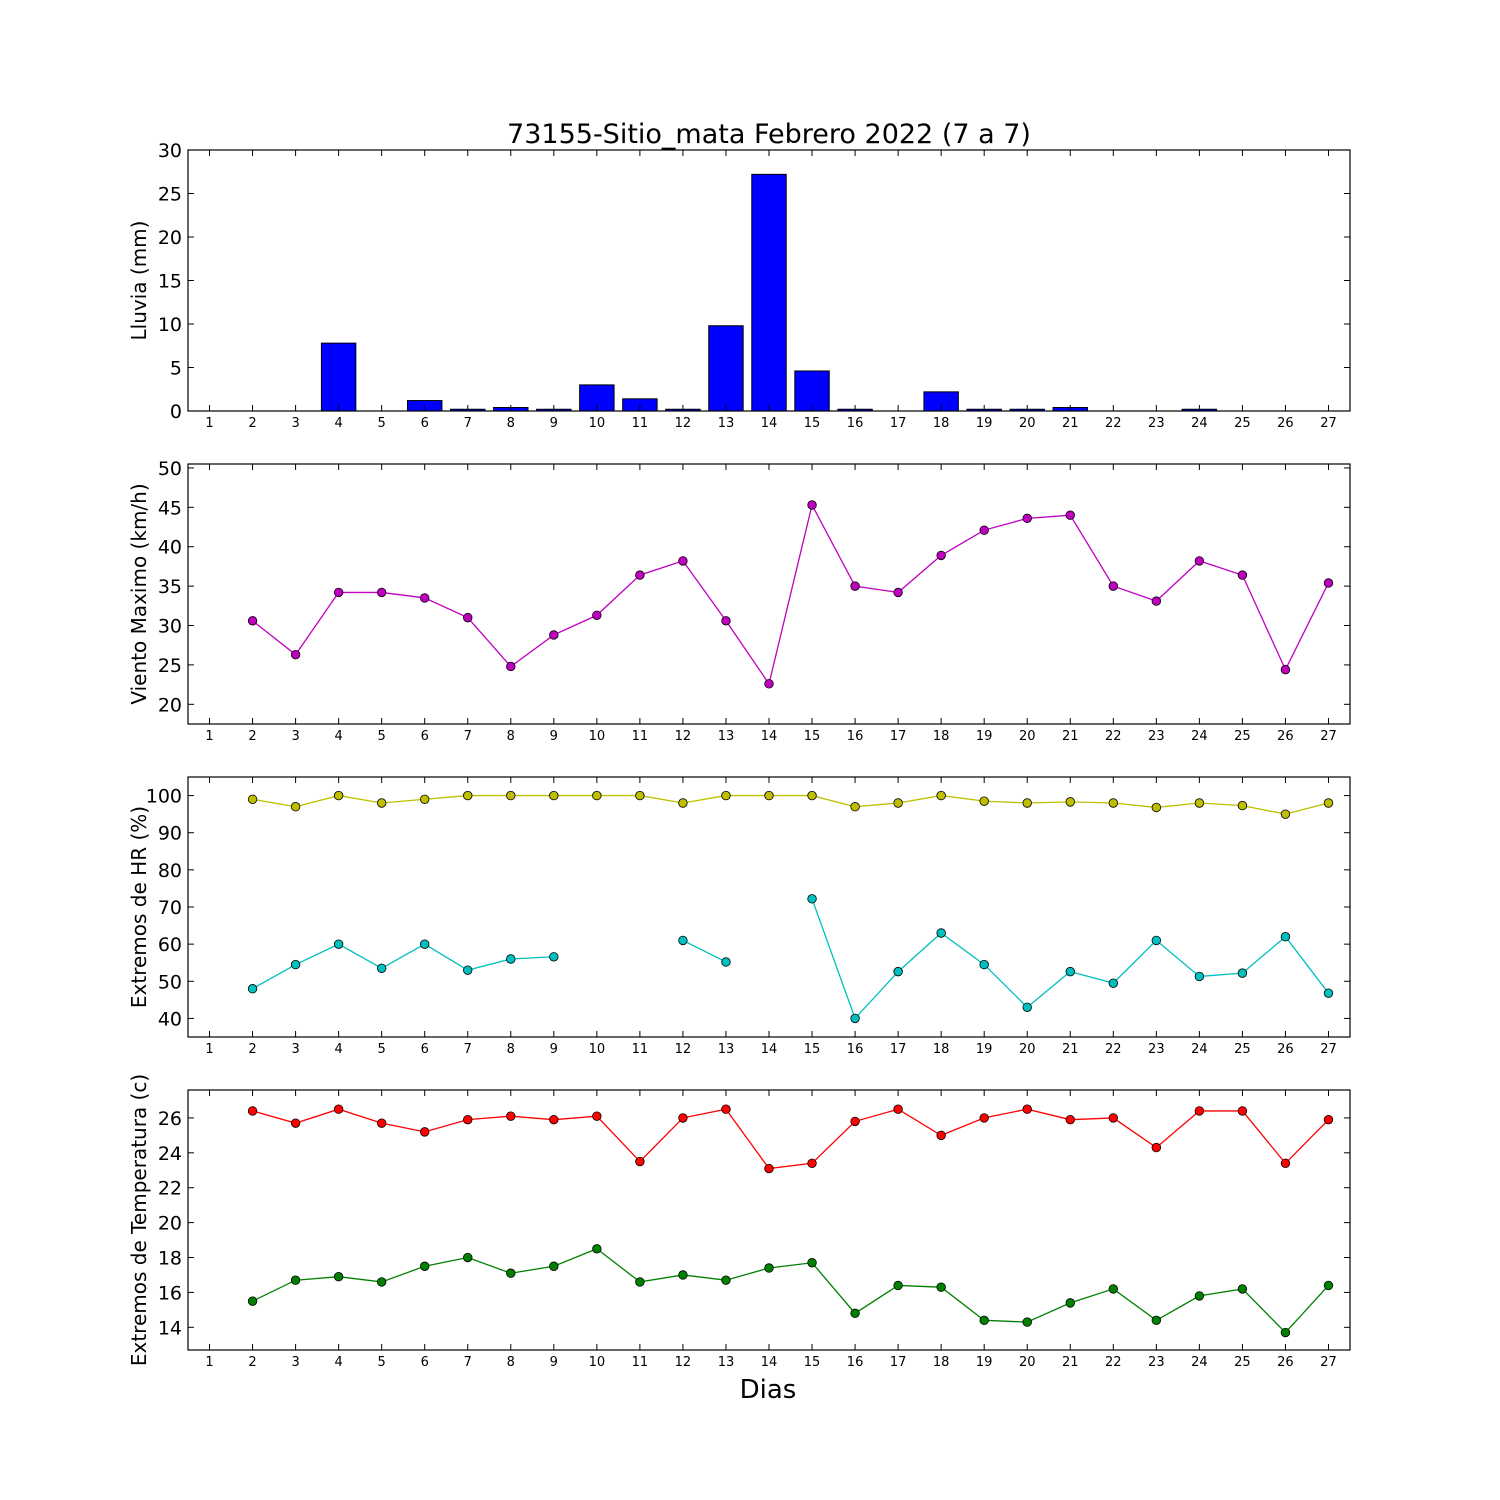  I want to click on x-tick-label: 10, so click(597, 736).